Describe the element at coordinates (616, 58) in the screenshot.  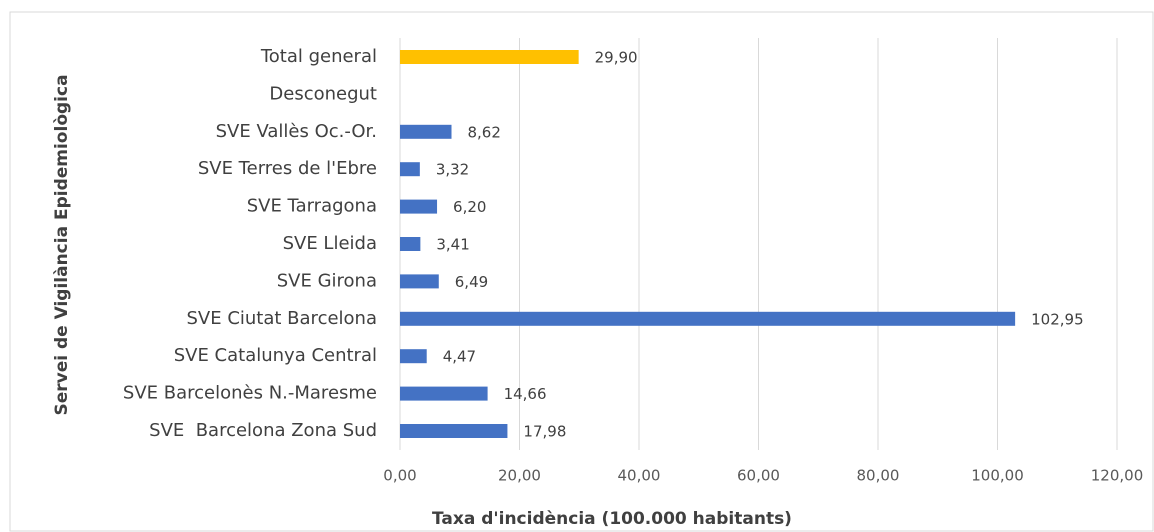
I see `value-label: 29,90` at that location.